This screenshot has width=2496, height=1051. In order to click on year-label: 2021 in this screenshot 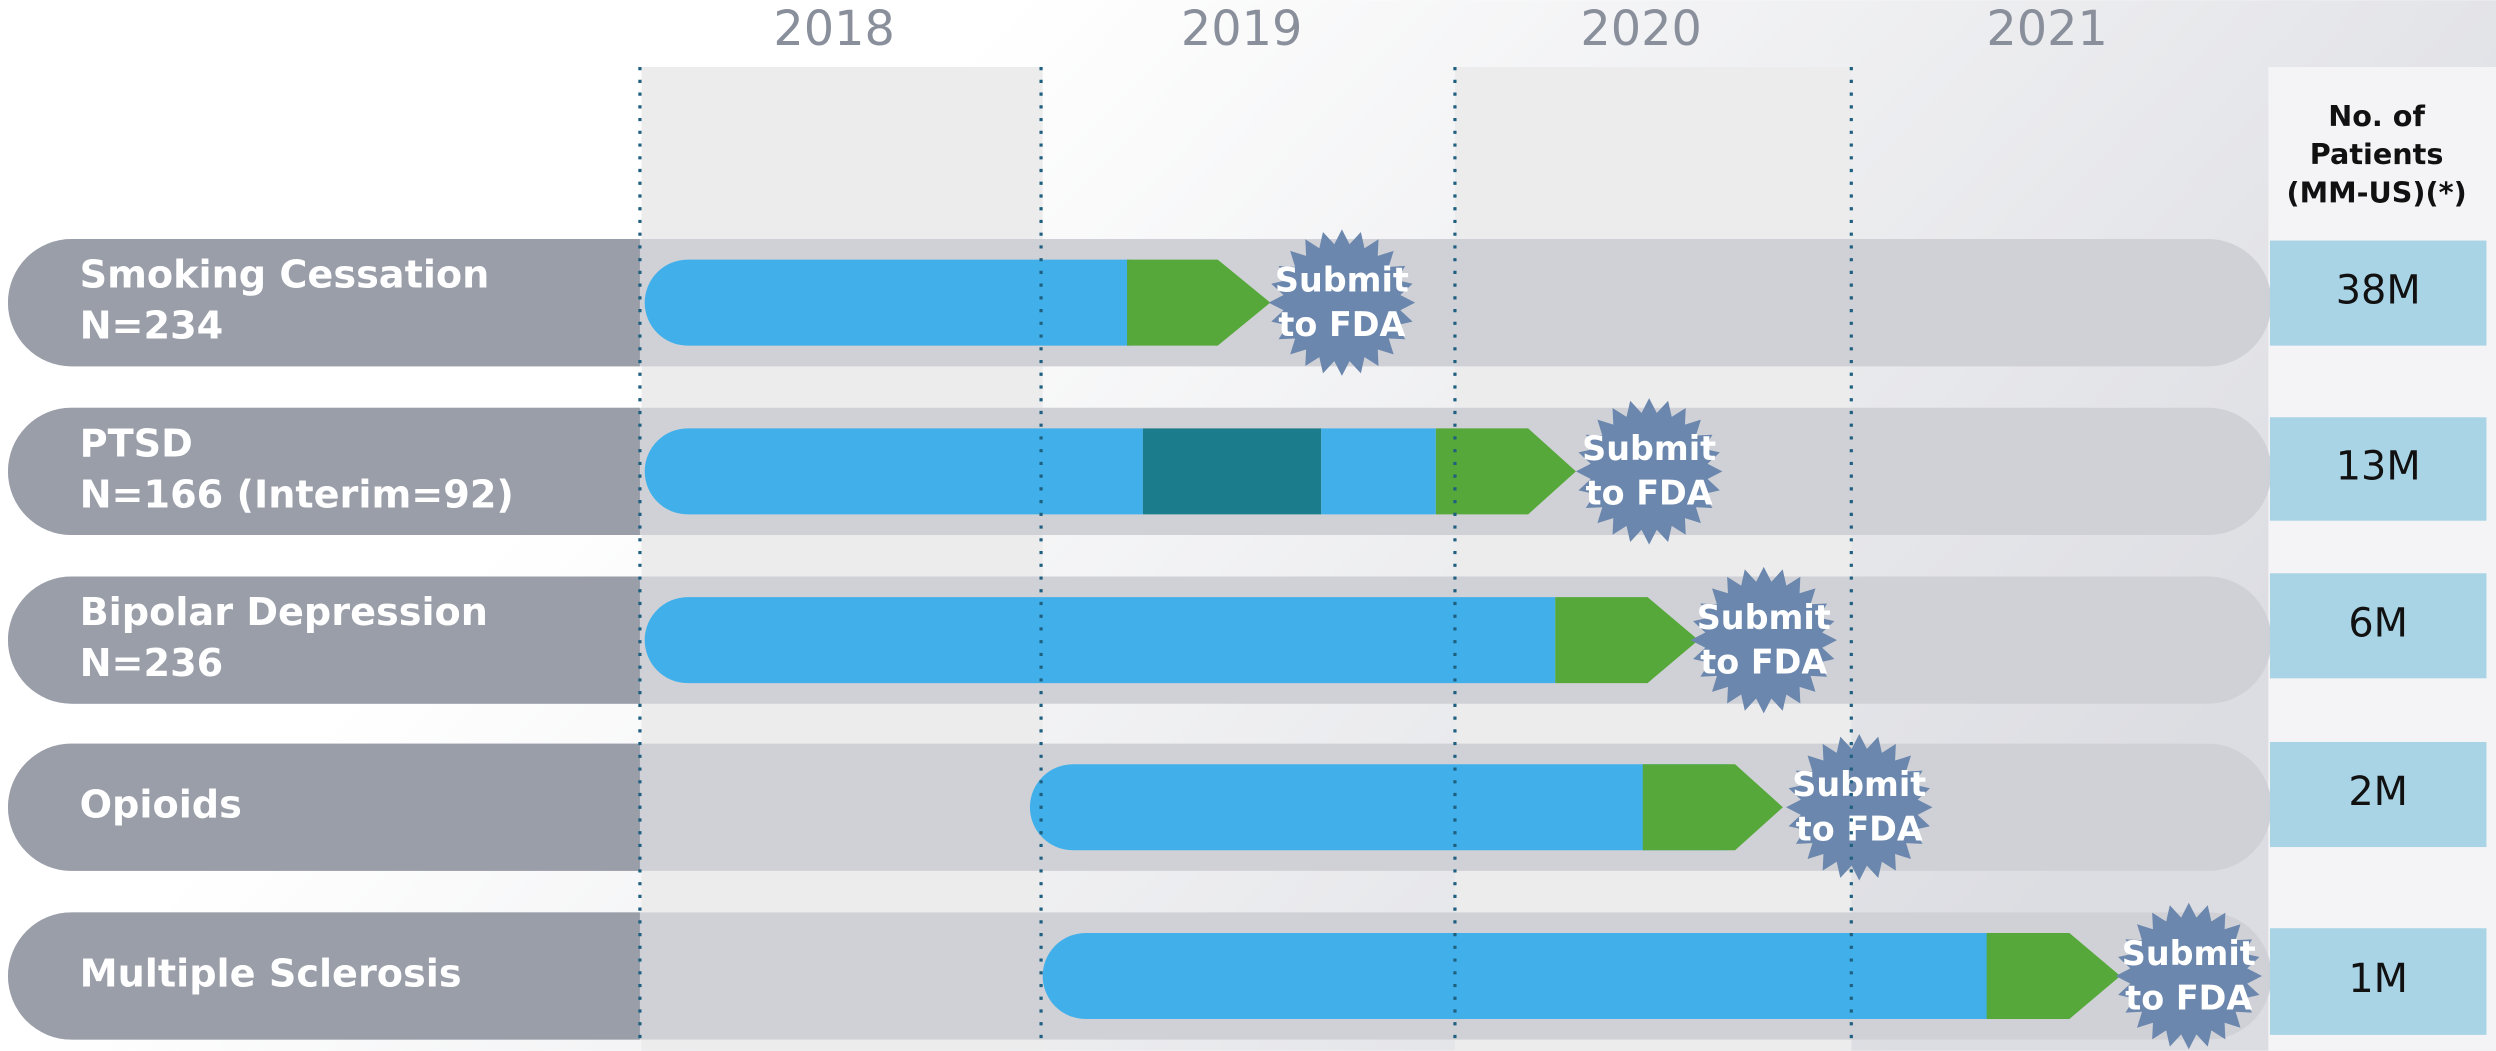, I will do `click(2047, 29)`.